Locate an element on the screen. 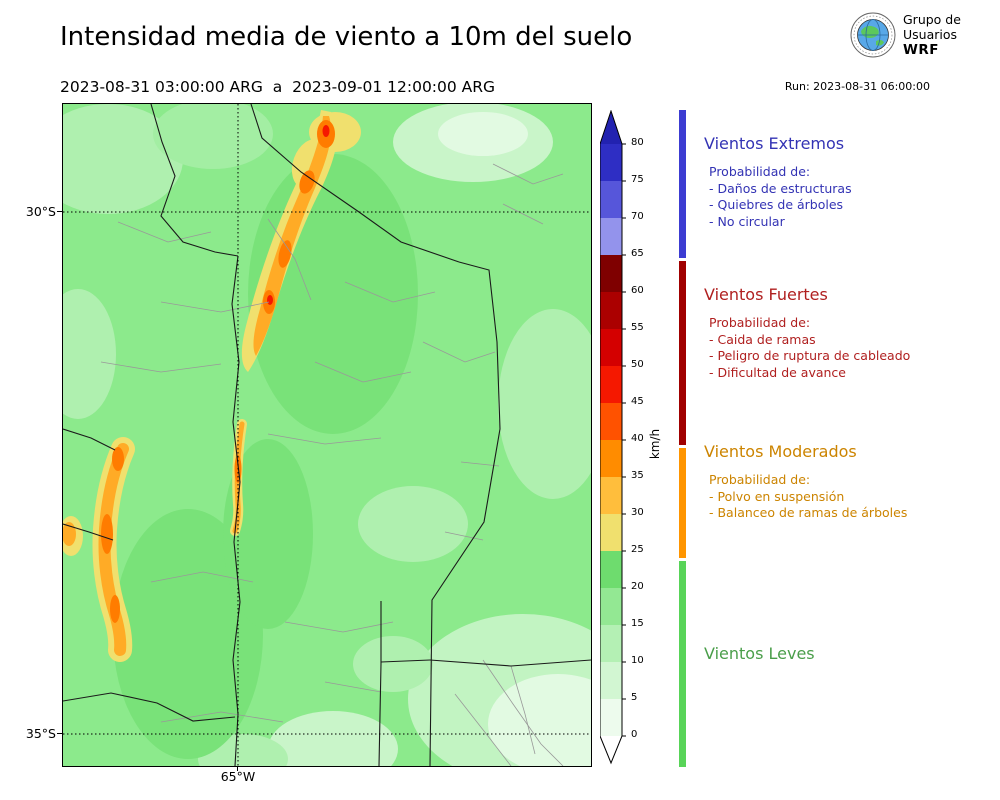  colorbar is located at coordinates (614, 441).